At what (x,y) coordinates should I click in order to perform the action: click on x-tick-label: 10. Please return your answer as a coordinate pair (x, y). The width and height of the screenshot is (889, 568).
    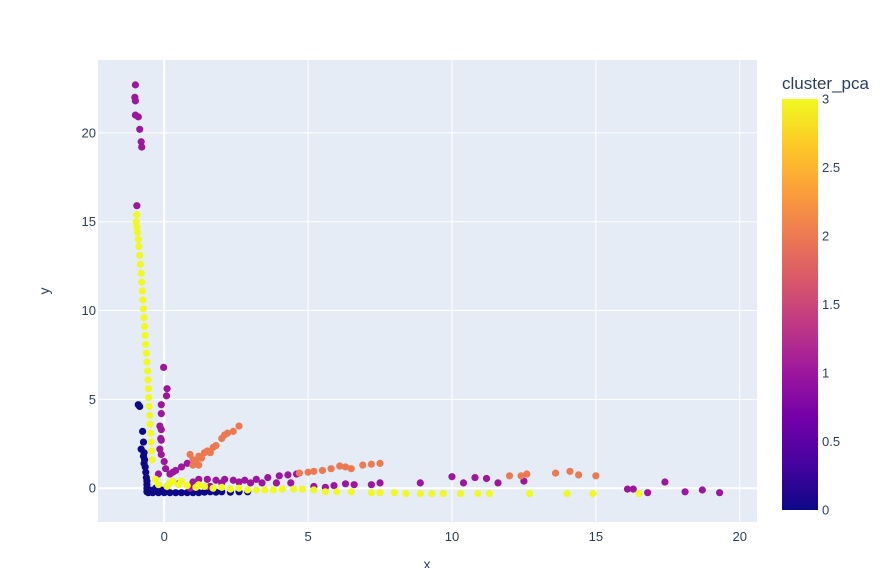
    Looking at the image, I should click on (452, 536).